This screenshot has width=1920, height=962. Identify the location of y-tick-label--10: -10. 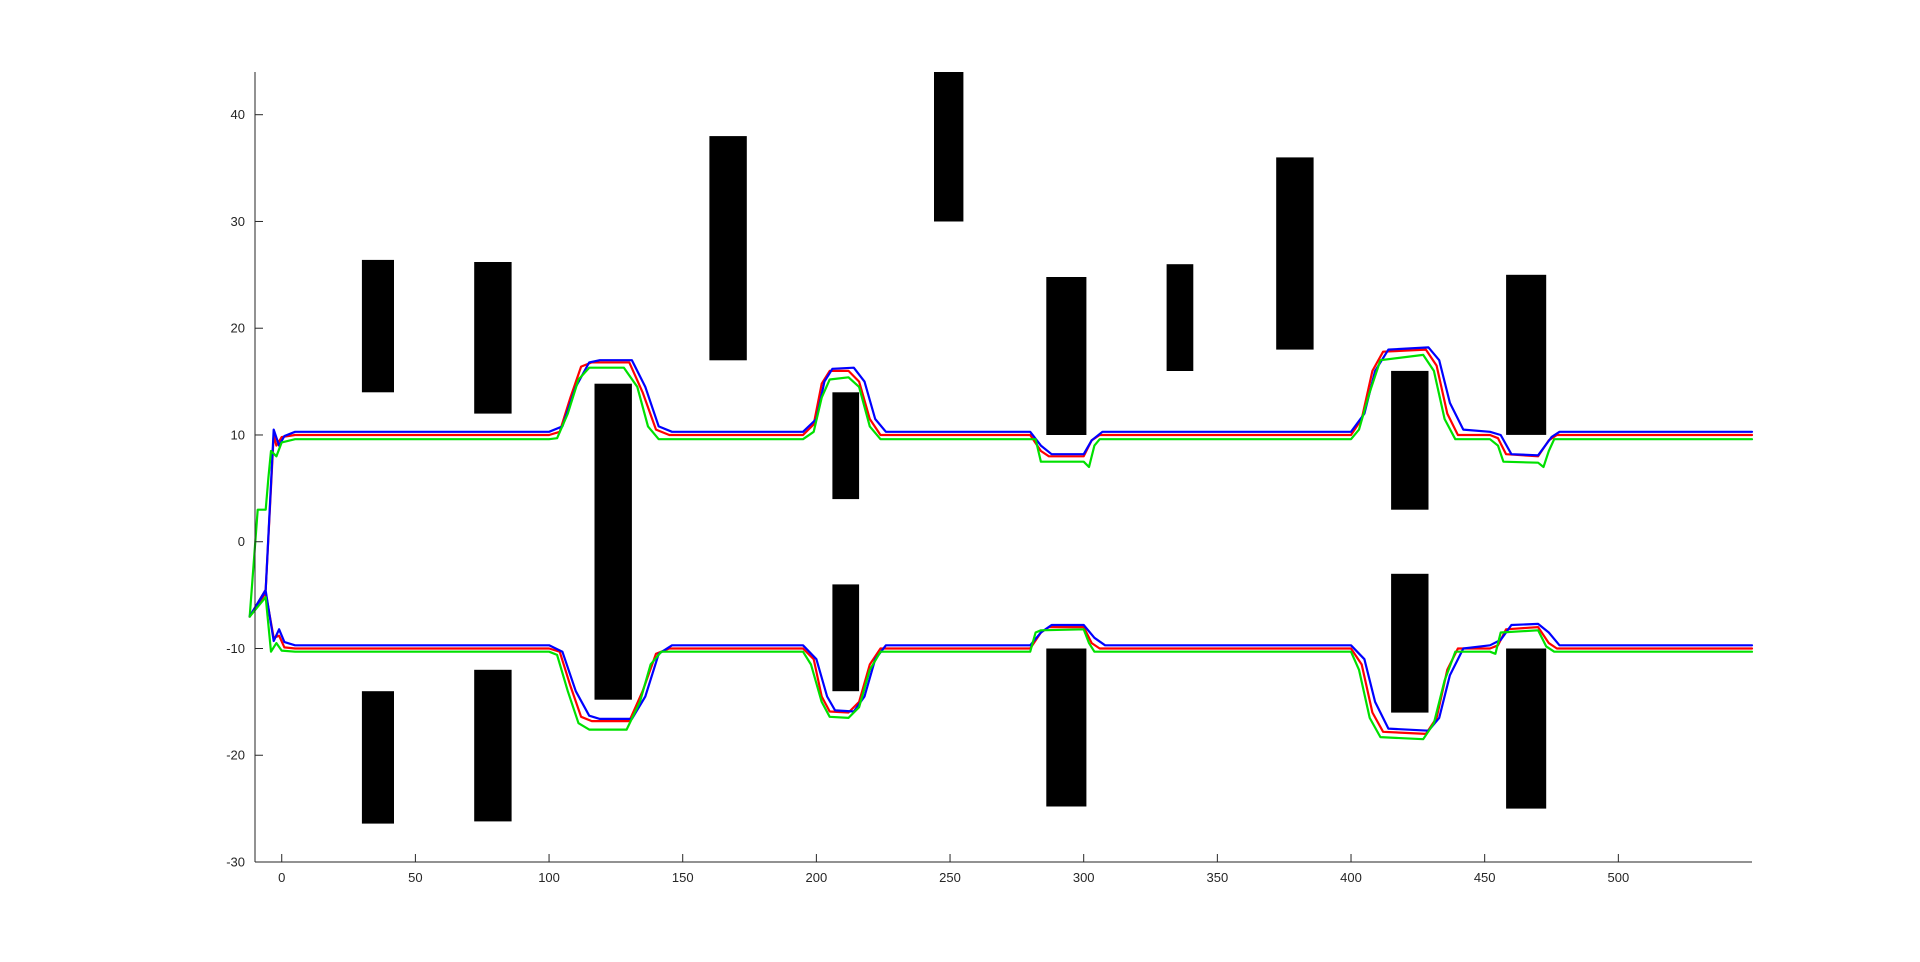
(235, 648).